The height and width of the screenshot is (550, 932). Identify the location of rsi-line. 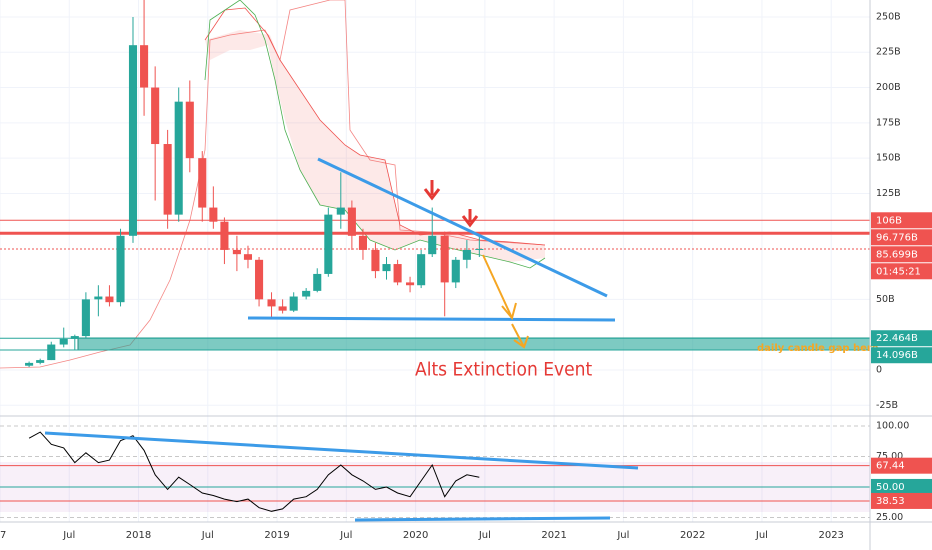
(254, 471).